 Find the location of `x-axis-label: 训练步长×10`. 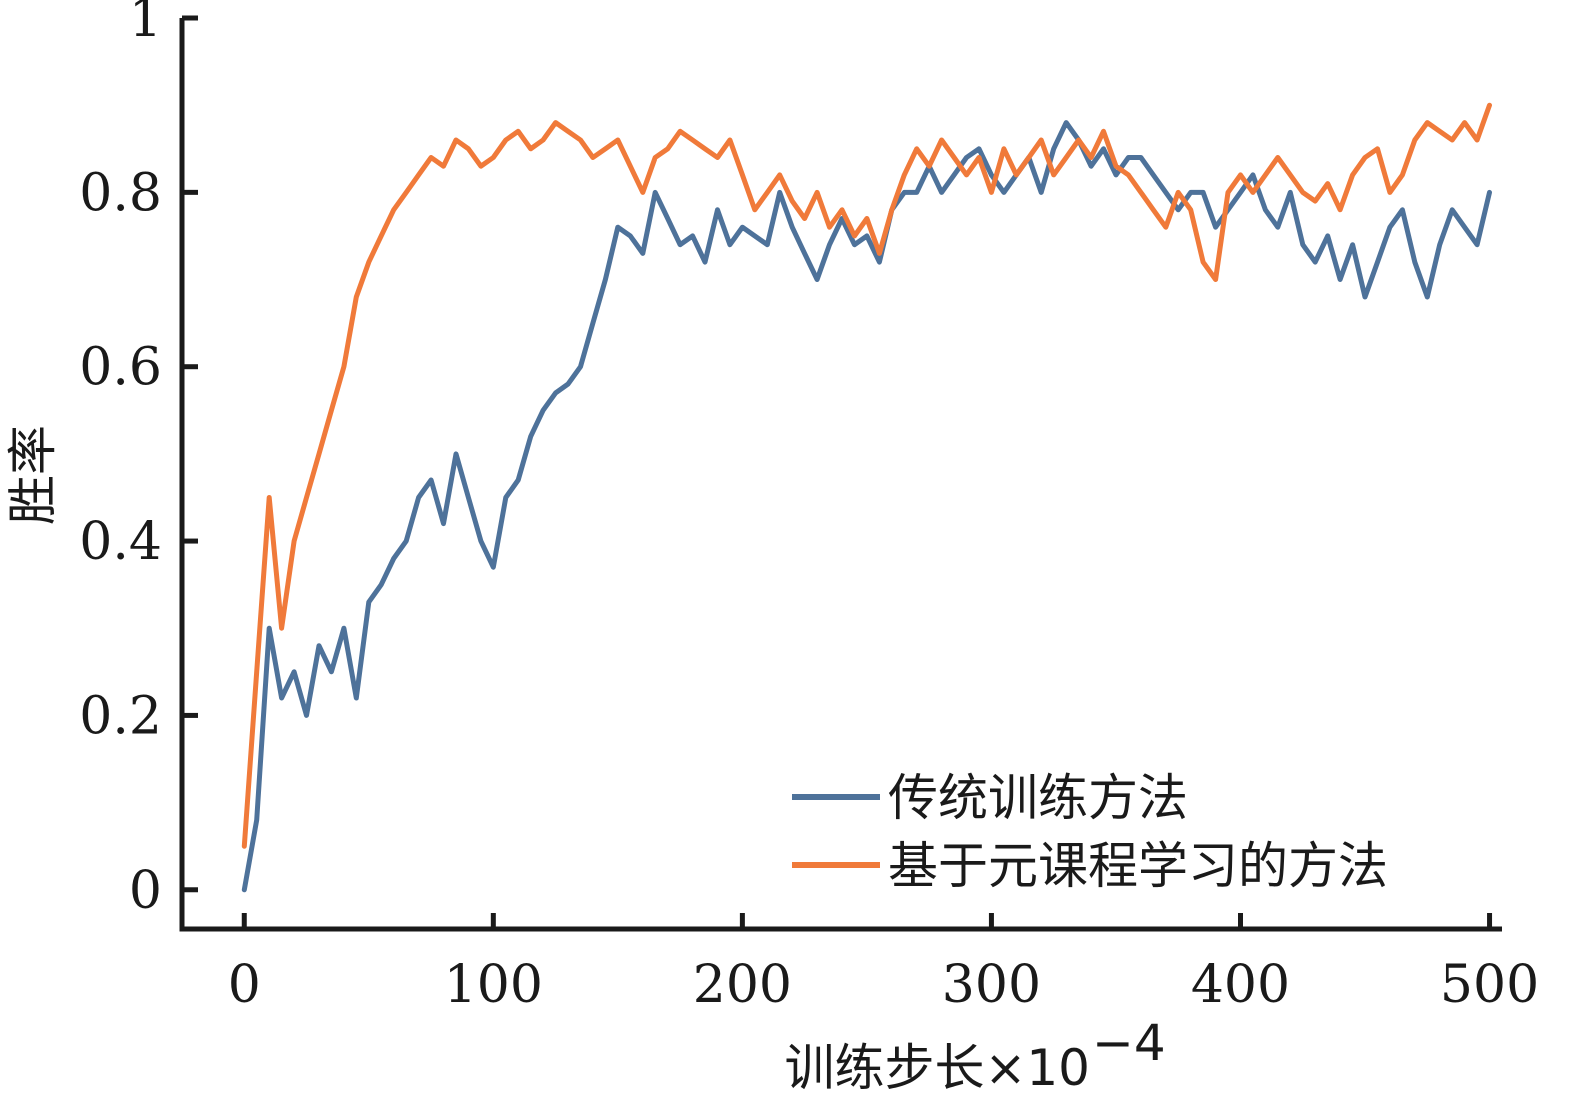

x-axis-label: 训练步长×10 is located at coordinates (937, 1068).